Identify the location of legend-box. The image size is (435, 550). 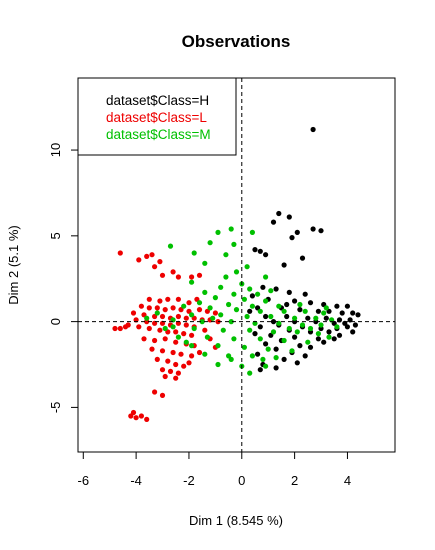
(157, 116).